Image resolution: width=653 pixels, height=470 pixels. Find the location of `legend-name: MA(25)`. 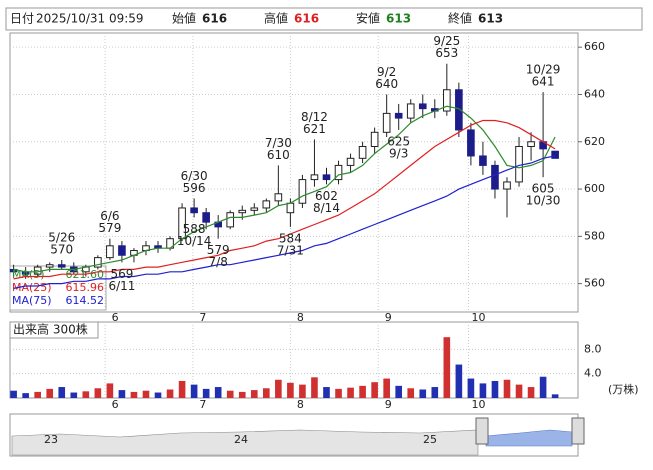

legend-name: MA(25) is located at coordinates (32, 287).